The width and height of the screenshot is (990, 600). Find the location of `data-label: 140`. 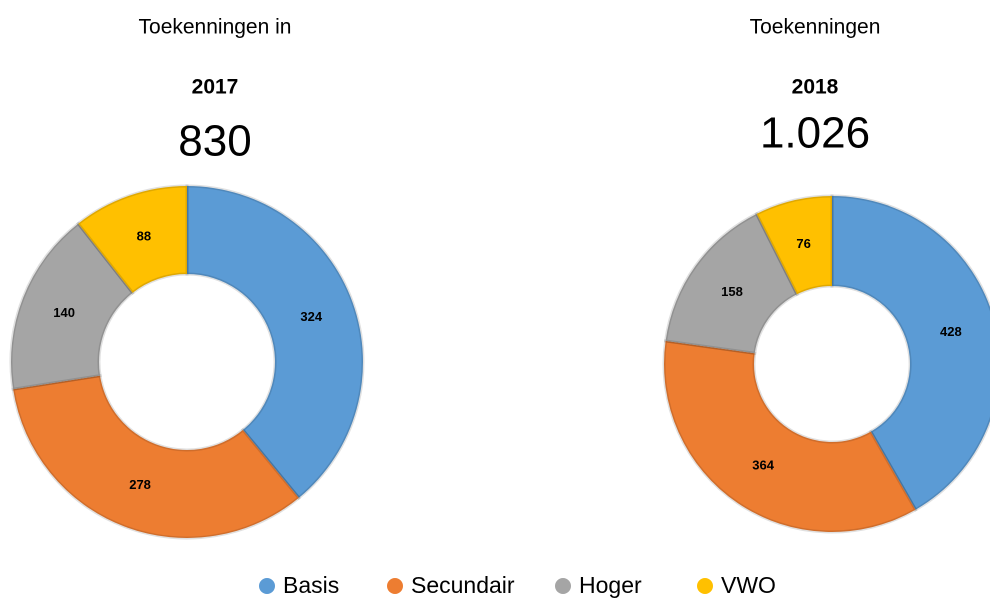

data-label: 140 is located at coordinates (64, 312).